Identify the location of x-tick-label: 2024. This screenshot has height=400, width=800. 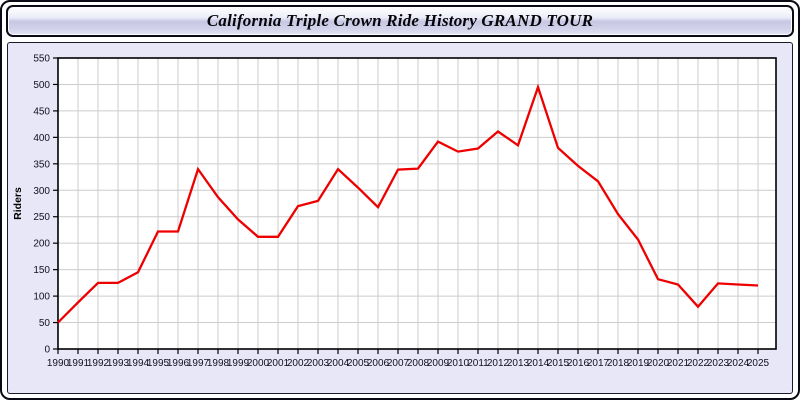
(738, 363).